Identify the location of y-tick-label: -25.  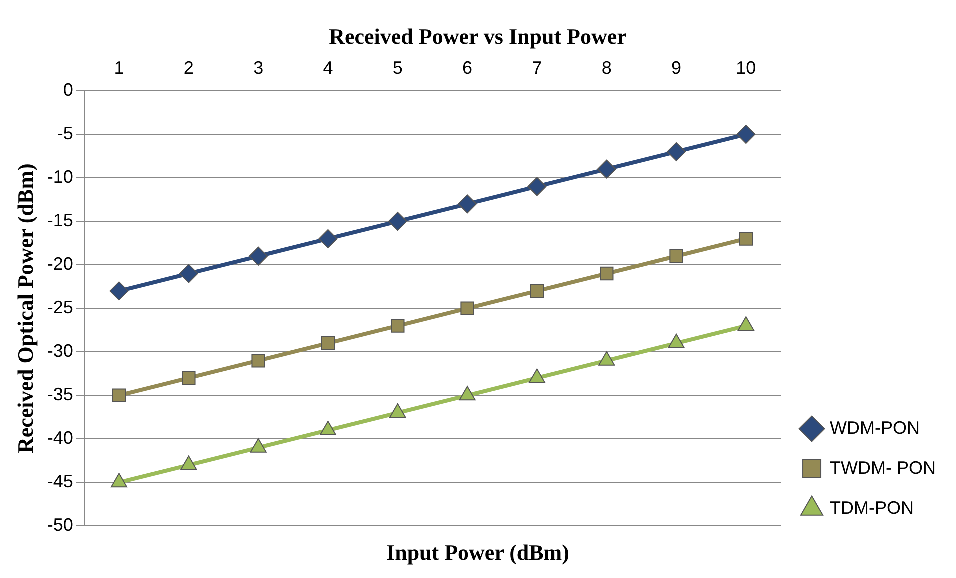
(60, 308).